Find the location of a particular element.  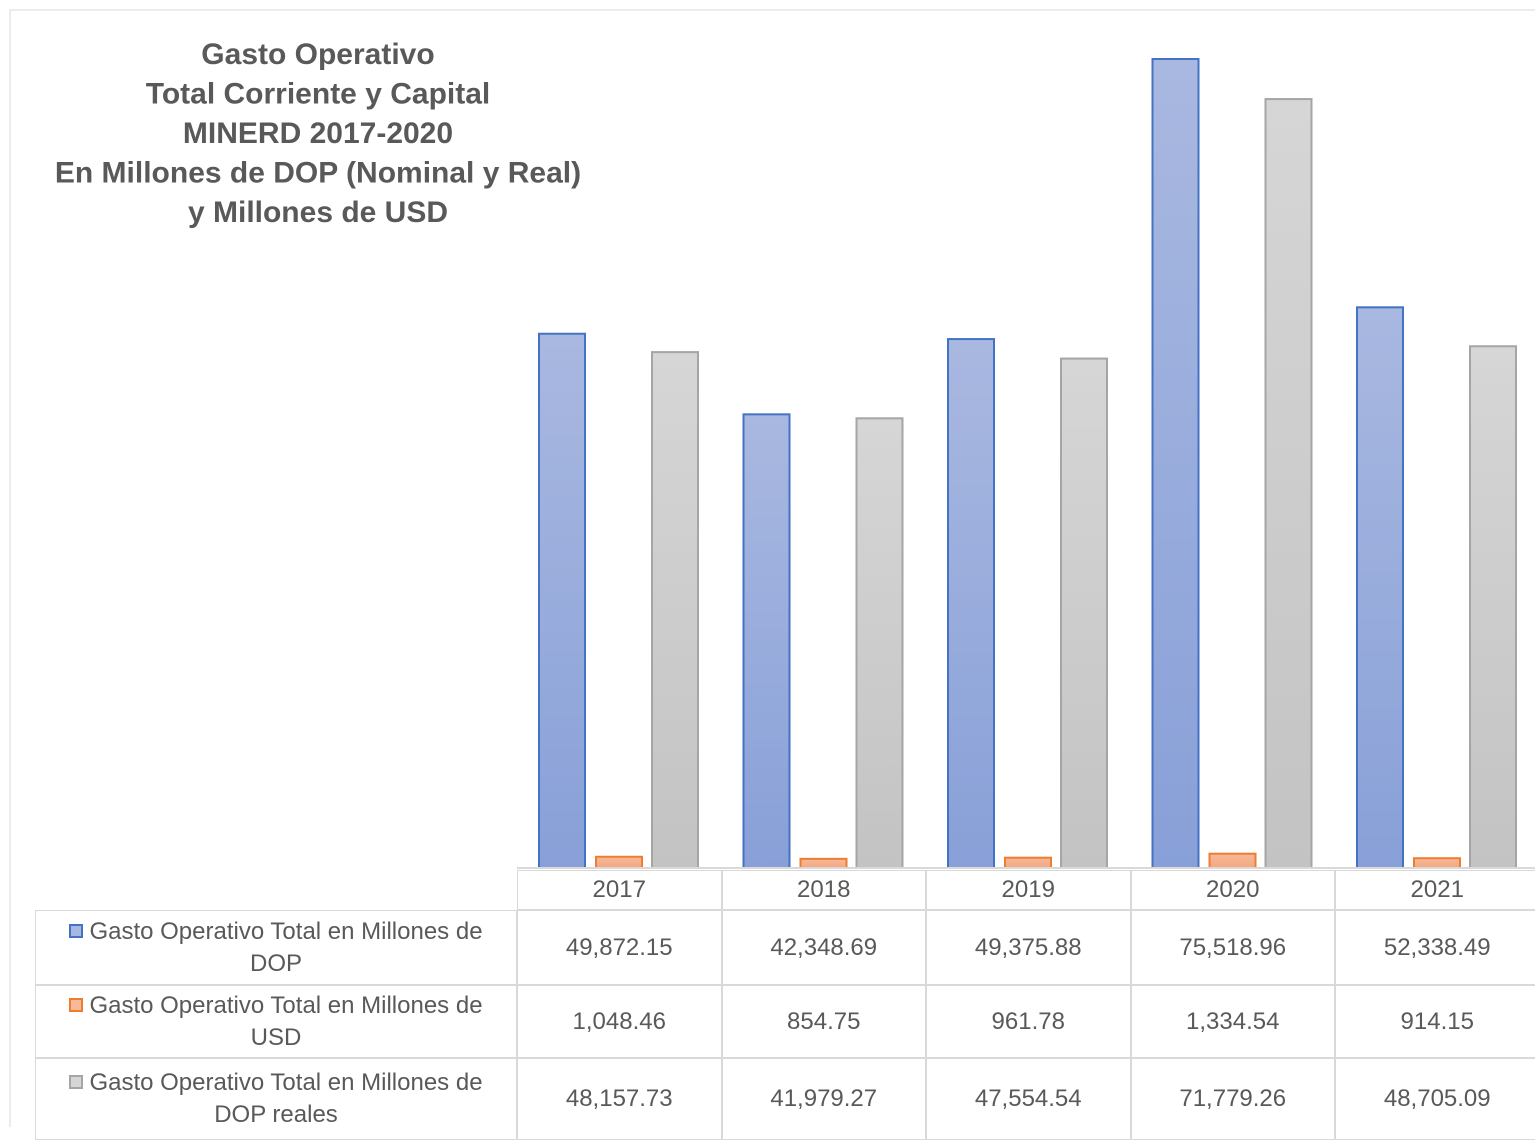

data-label: 47,554.54 is located at coordinates (1028, 1099).